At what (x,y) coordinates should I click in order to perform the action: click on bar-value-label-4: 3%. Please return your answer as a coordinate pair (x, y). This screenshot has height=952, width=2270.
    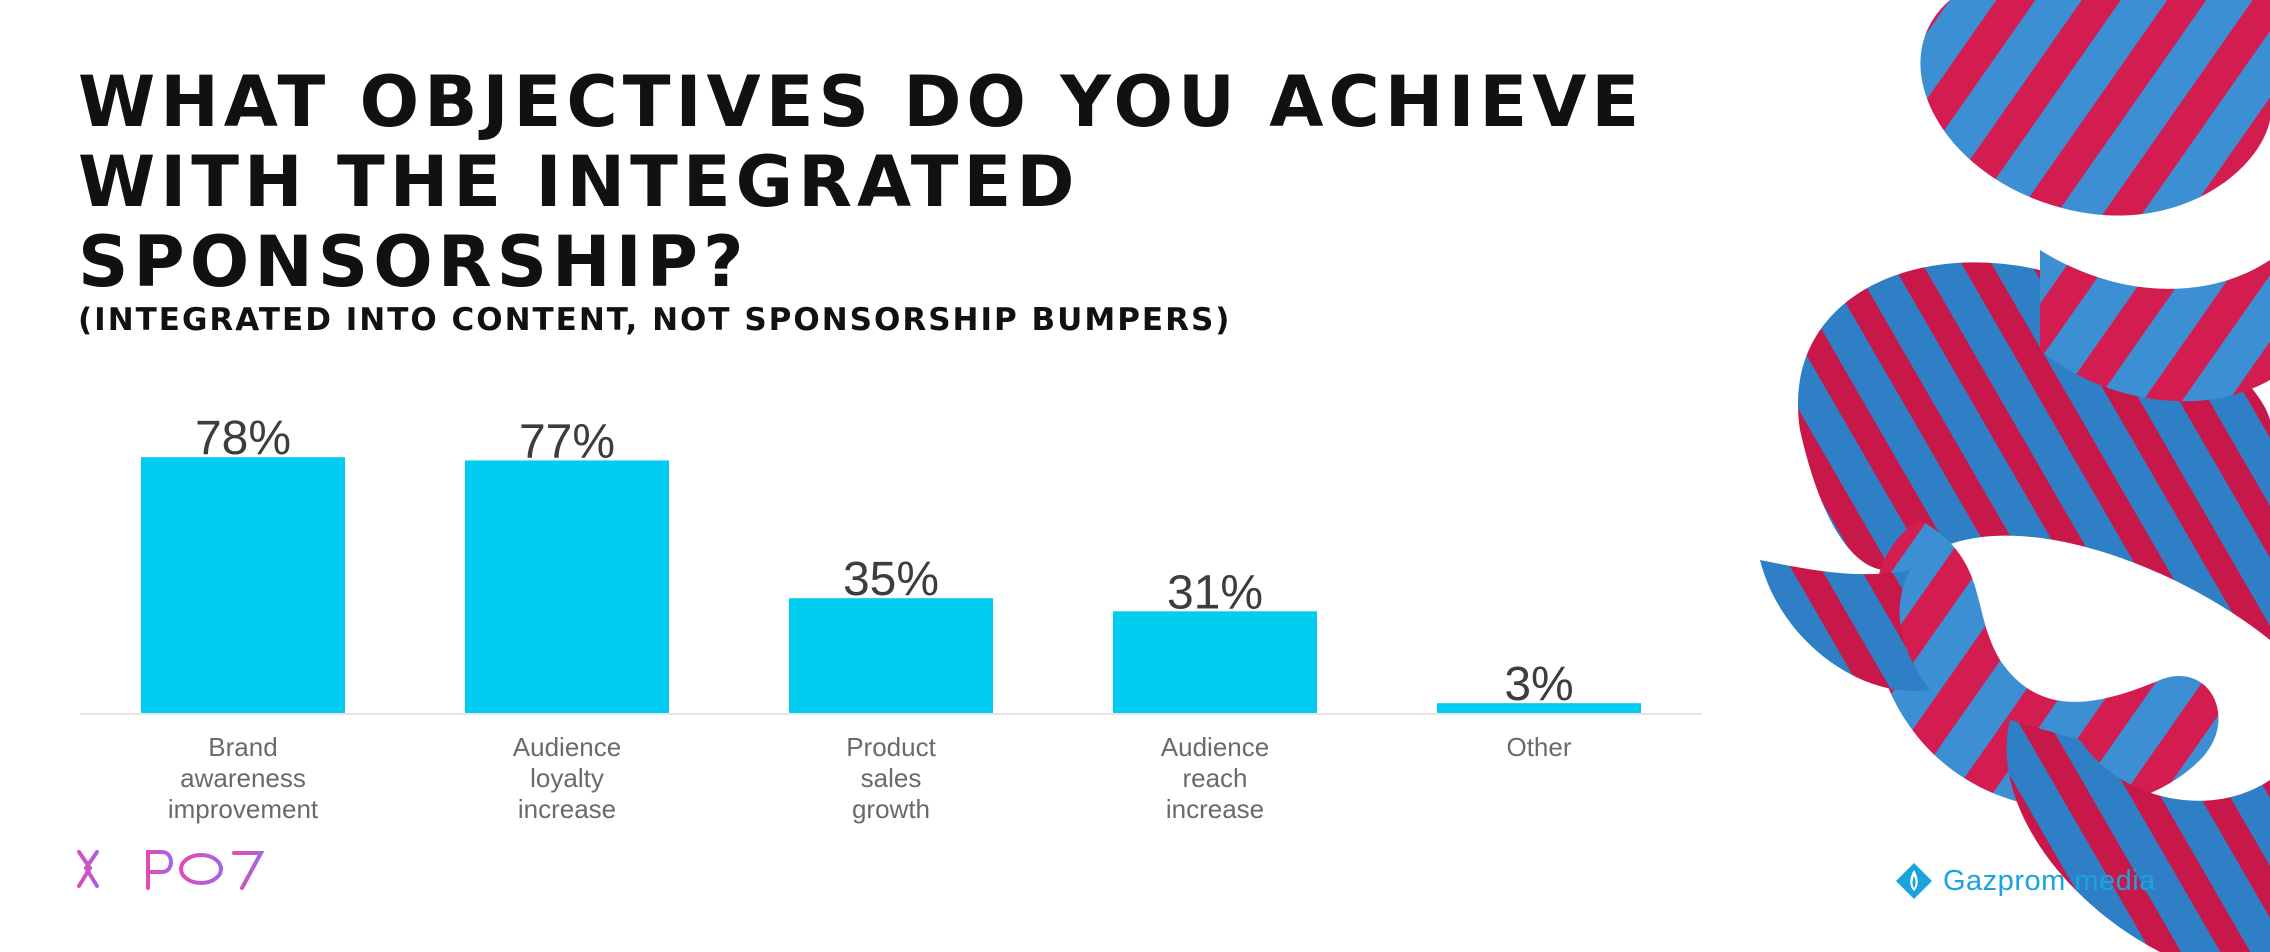
    Looking at the image, I should click on (1538, 684).